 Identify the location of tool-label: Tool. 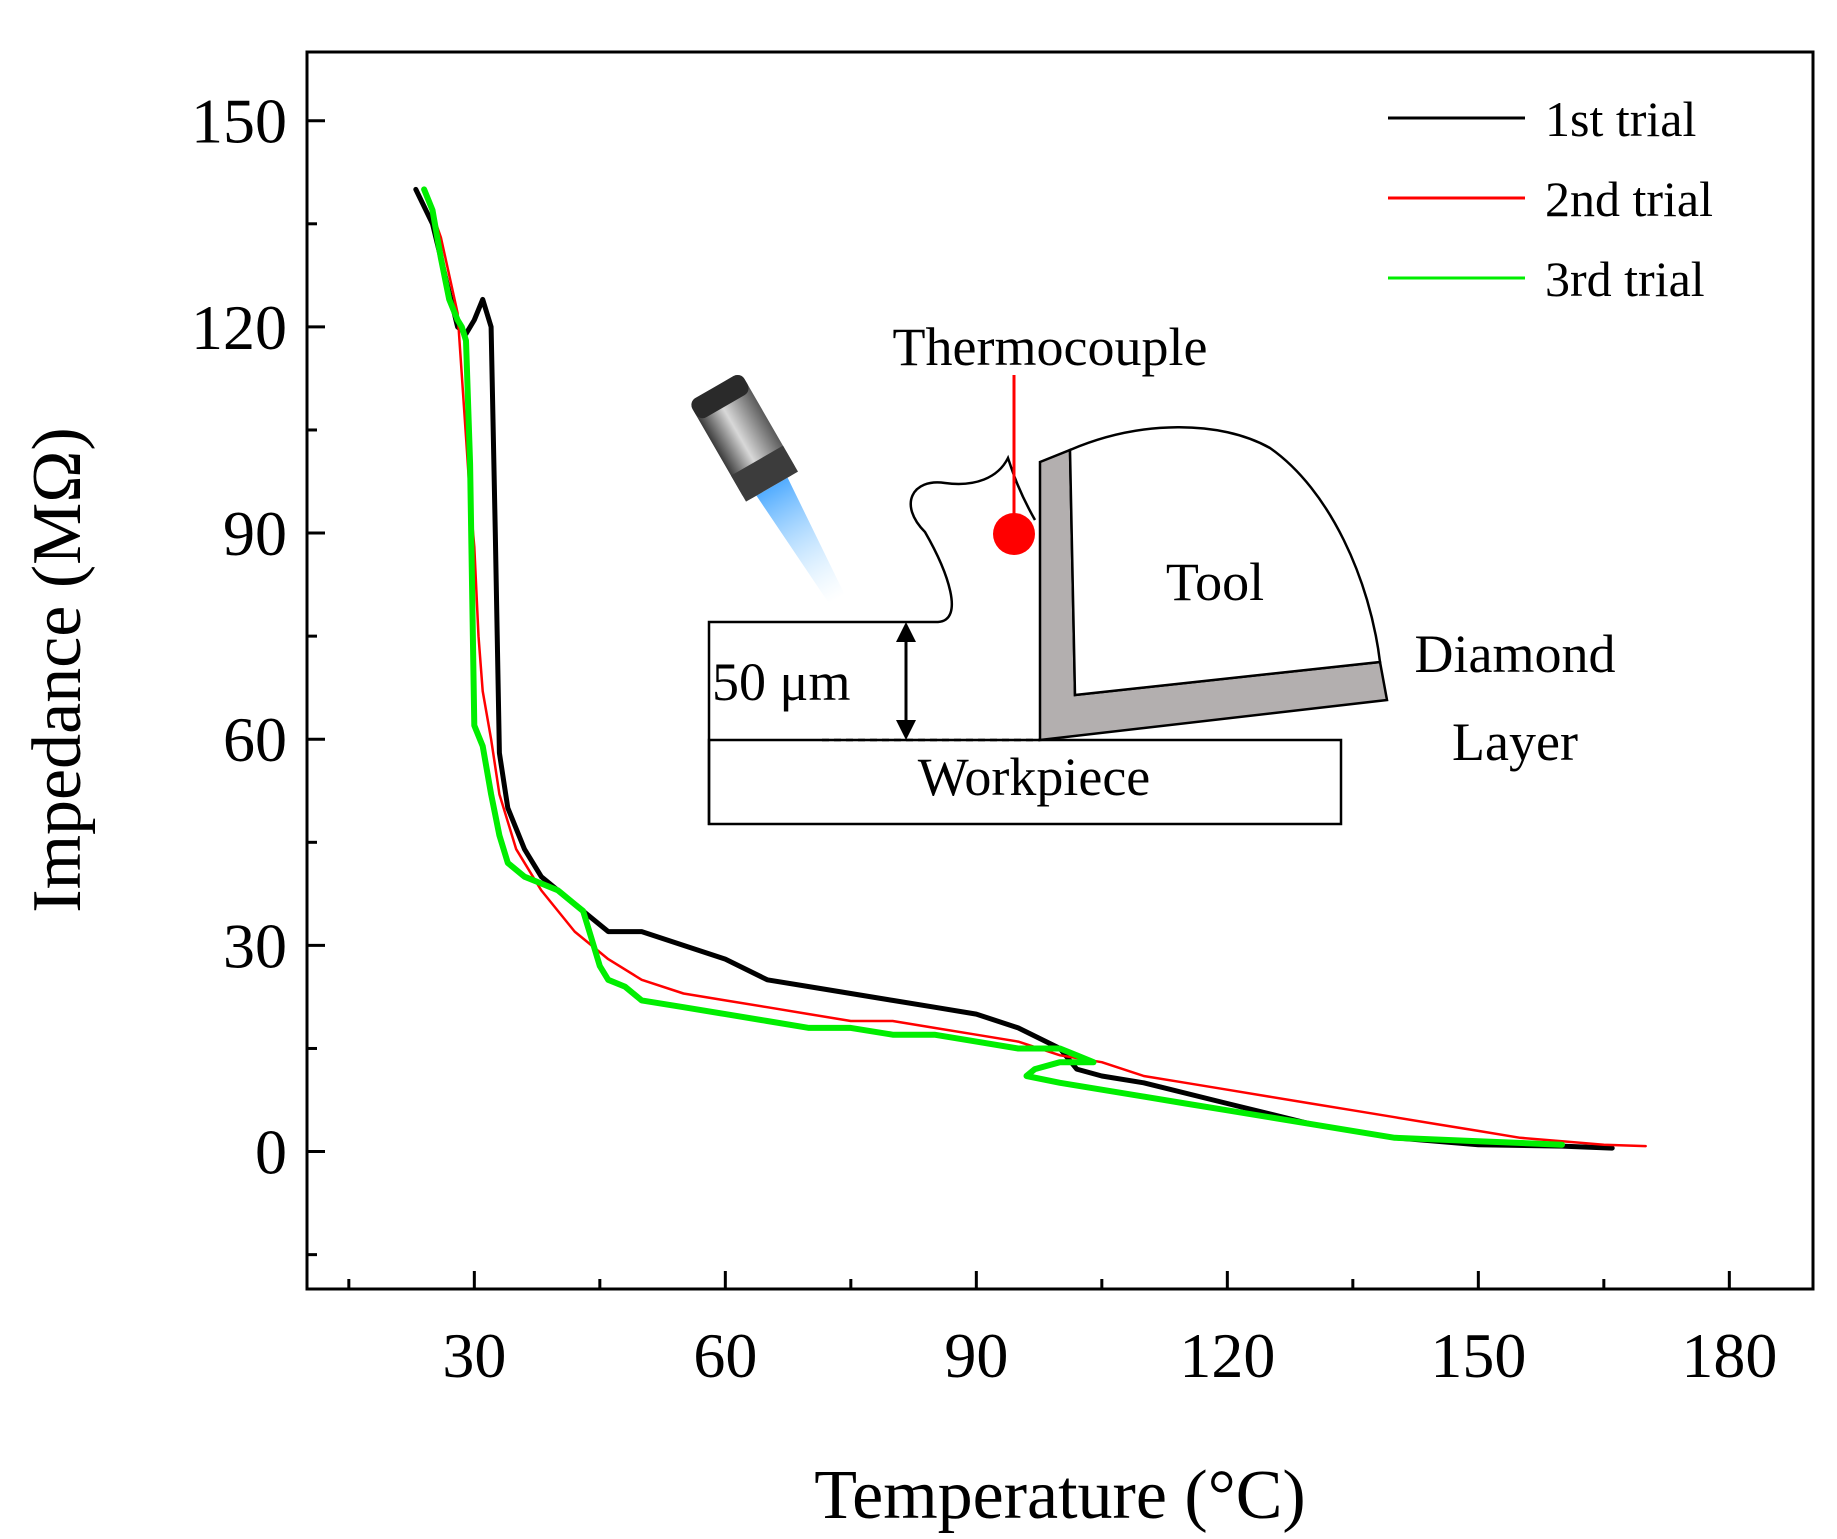
(1215, 582).